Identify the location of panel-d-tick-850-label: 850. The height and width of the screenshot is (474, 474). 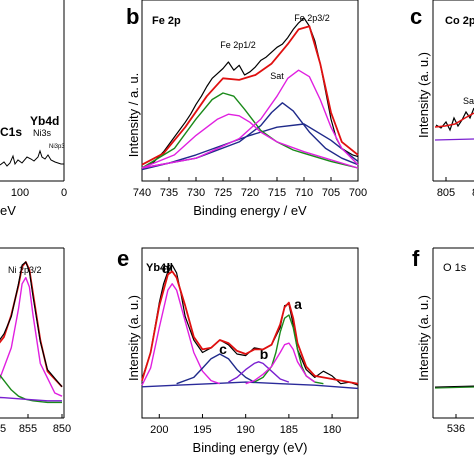
(62, 429).